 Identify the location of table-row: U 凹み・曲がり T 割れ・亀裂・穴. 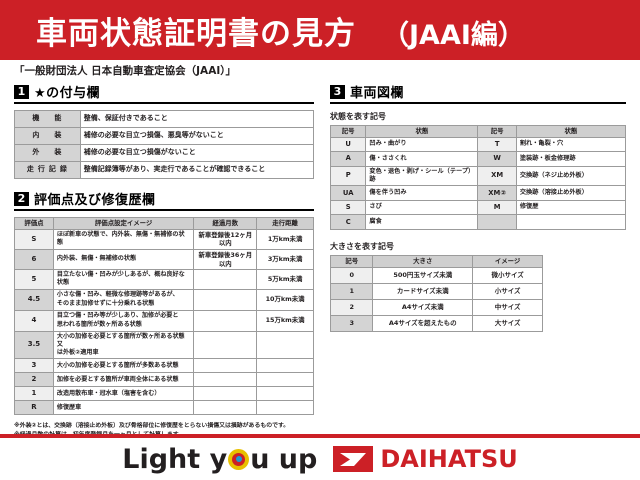
(478, 144).